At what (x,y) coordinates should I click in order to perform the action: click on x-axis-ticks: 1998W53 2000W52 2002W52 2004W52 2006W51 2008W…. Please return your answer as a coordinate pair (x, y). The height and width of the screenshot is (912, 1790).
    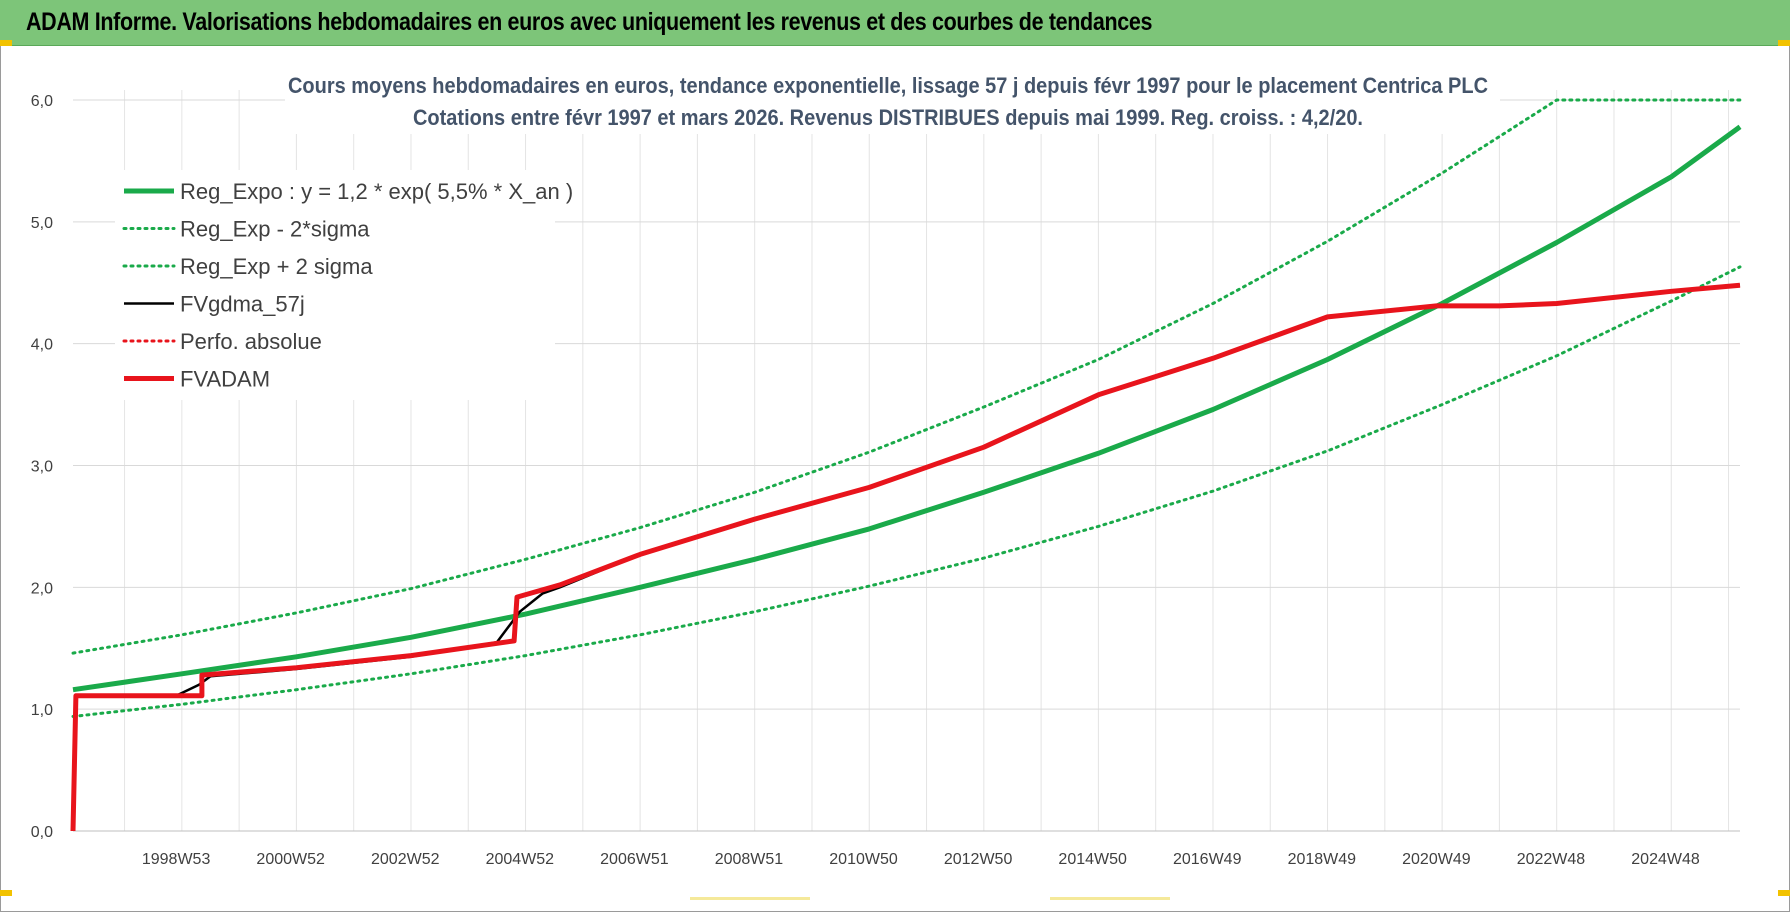
    Looking at the image, I should click on (921, 859).